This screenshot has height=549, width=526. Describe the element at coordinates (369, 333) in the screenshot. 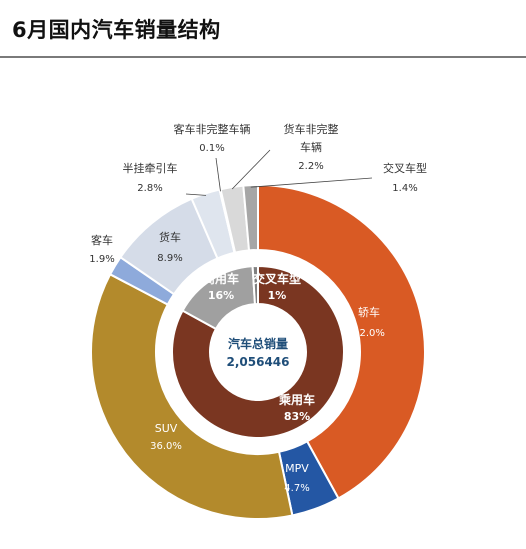

I see `outer-label-value-0: 42.0%` at that location.